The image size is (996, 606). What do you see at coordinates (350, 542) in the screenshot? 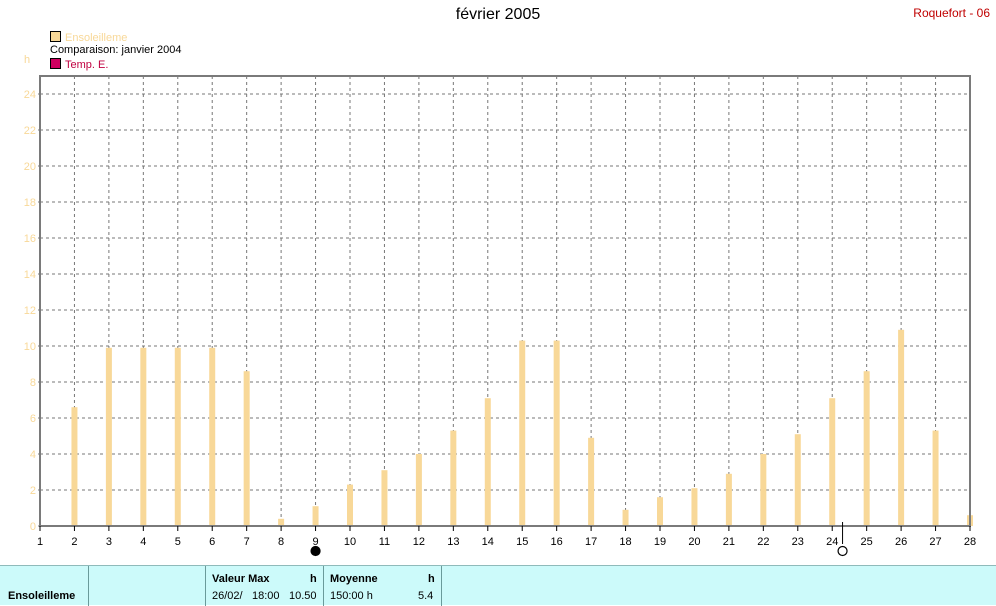
I see `x-tick-label: 10` at bounding box center [350, 542].